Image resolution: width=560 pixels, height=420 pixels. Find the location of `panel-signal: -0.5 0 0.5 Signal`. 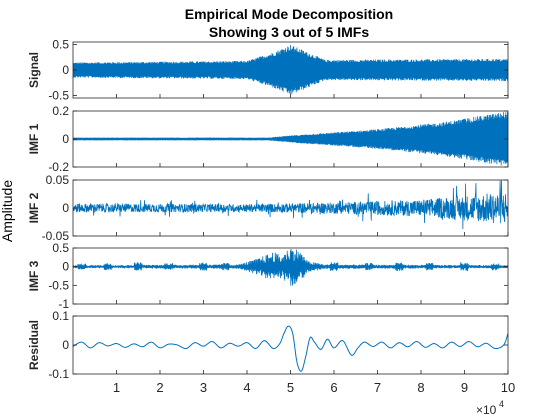

panel-signal: -0.5 0 0.5 Signal is located at coordinates (268, 70).